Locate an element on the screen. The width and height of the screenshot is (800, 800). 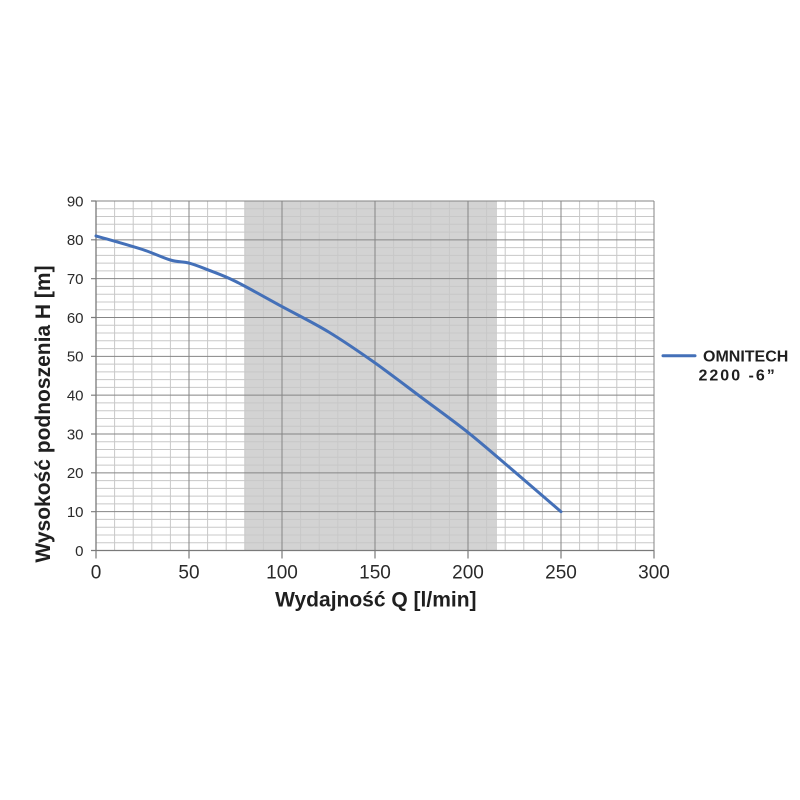
svg-text: 100 is located at coordinates (282, 573).